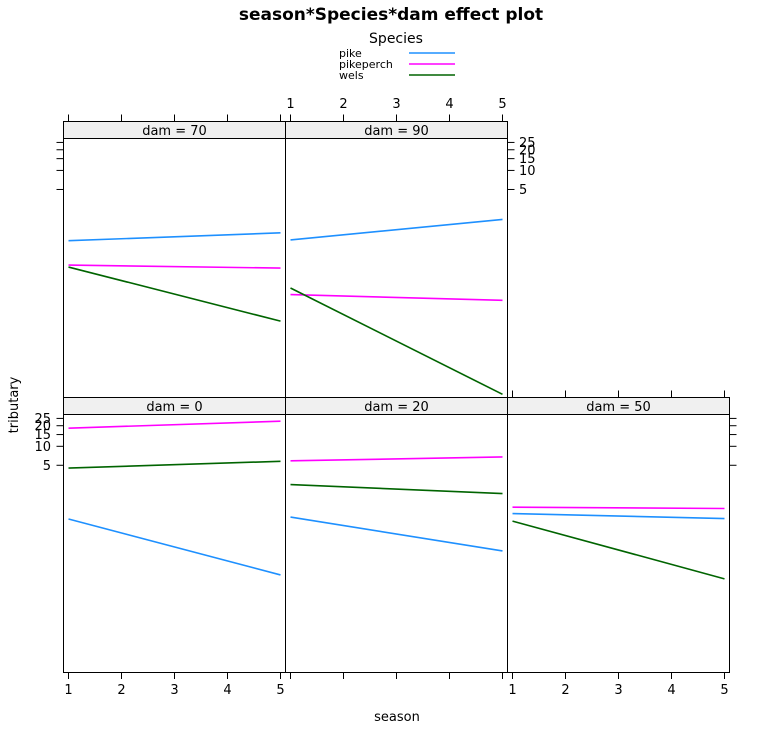 This screenshot has width=782, height=736. I want to click on y-axis-label: tributary, so click(14, 404).